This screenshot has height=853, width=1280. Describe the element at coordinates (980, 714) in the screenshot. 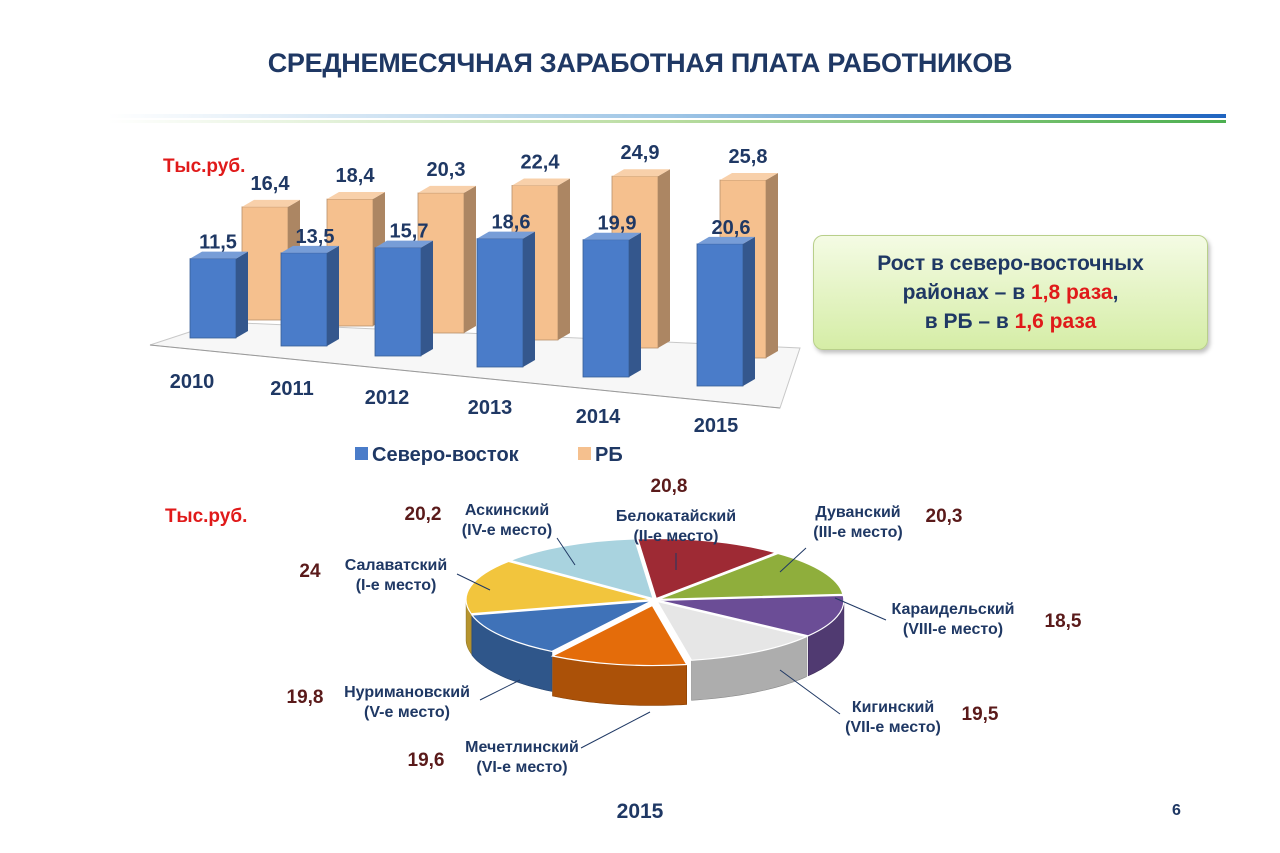

I see `pie-slice-value-3: 19,5` at that location.